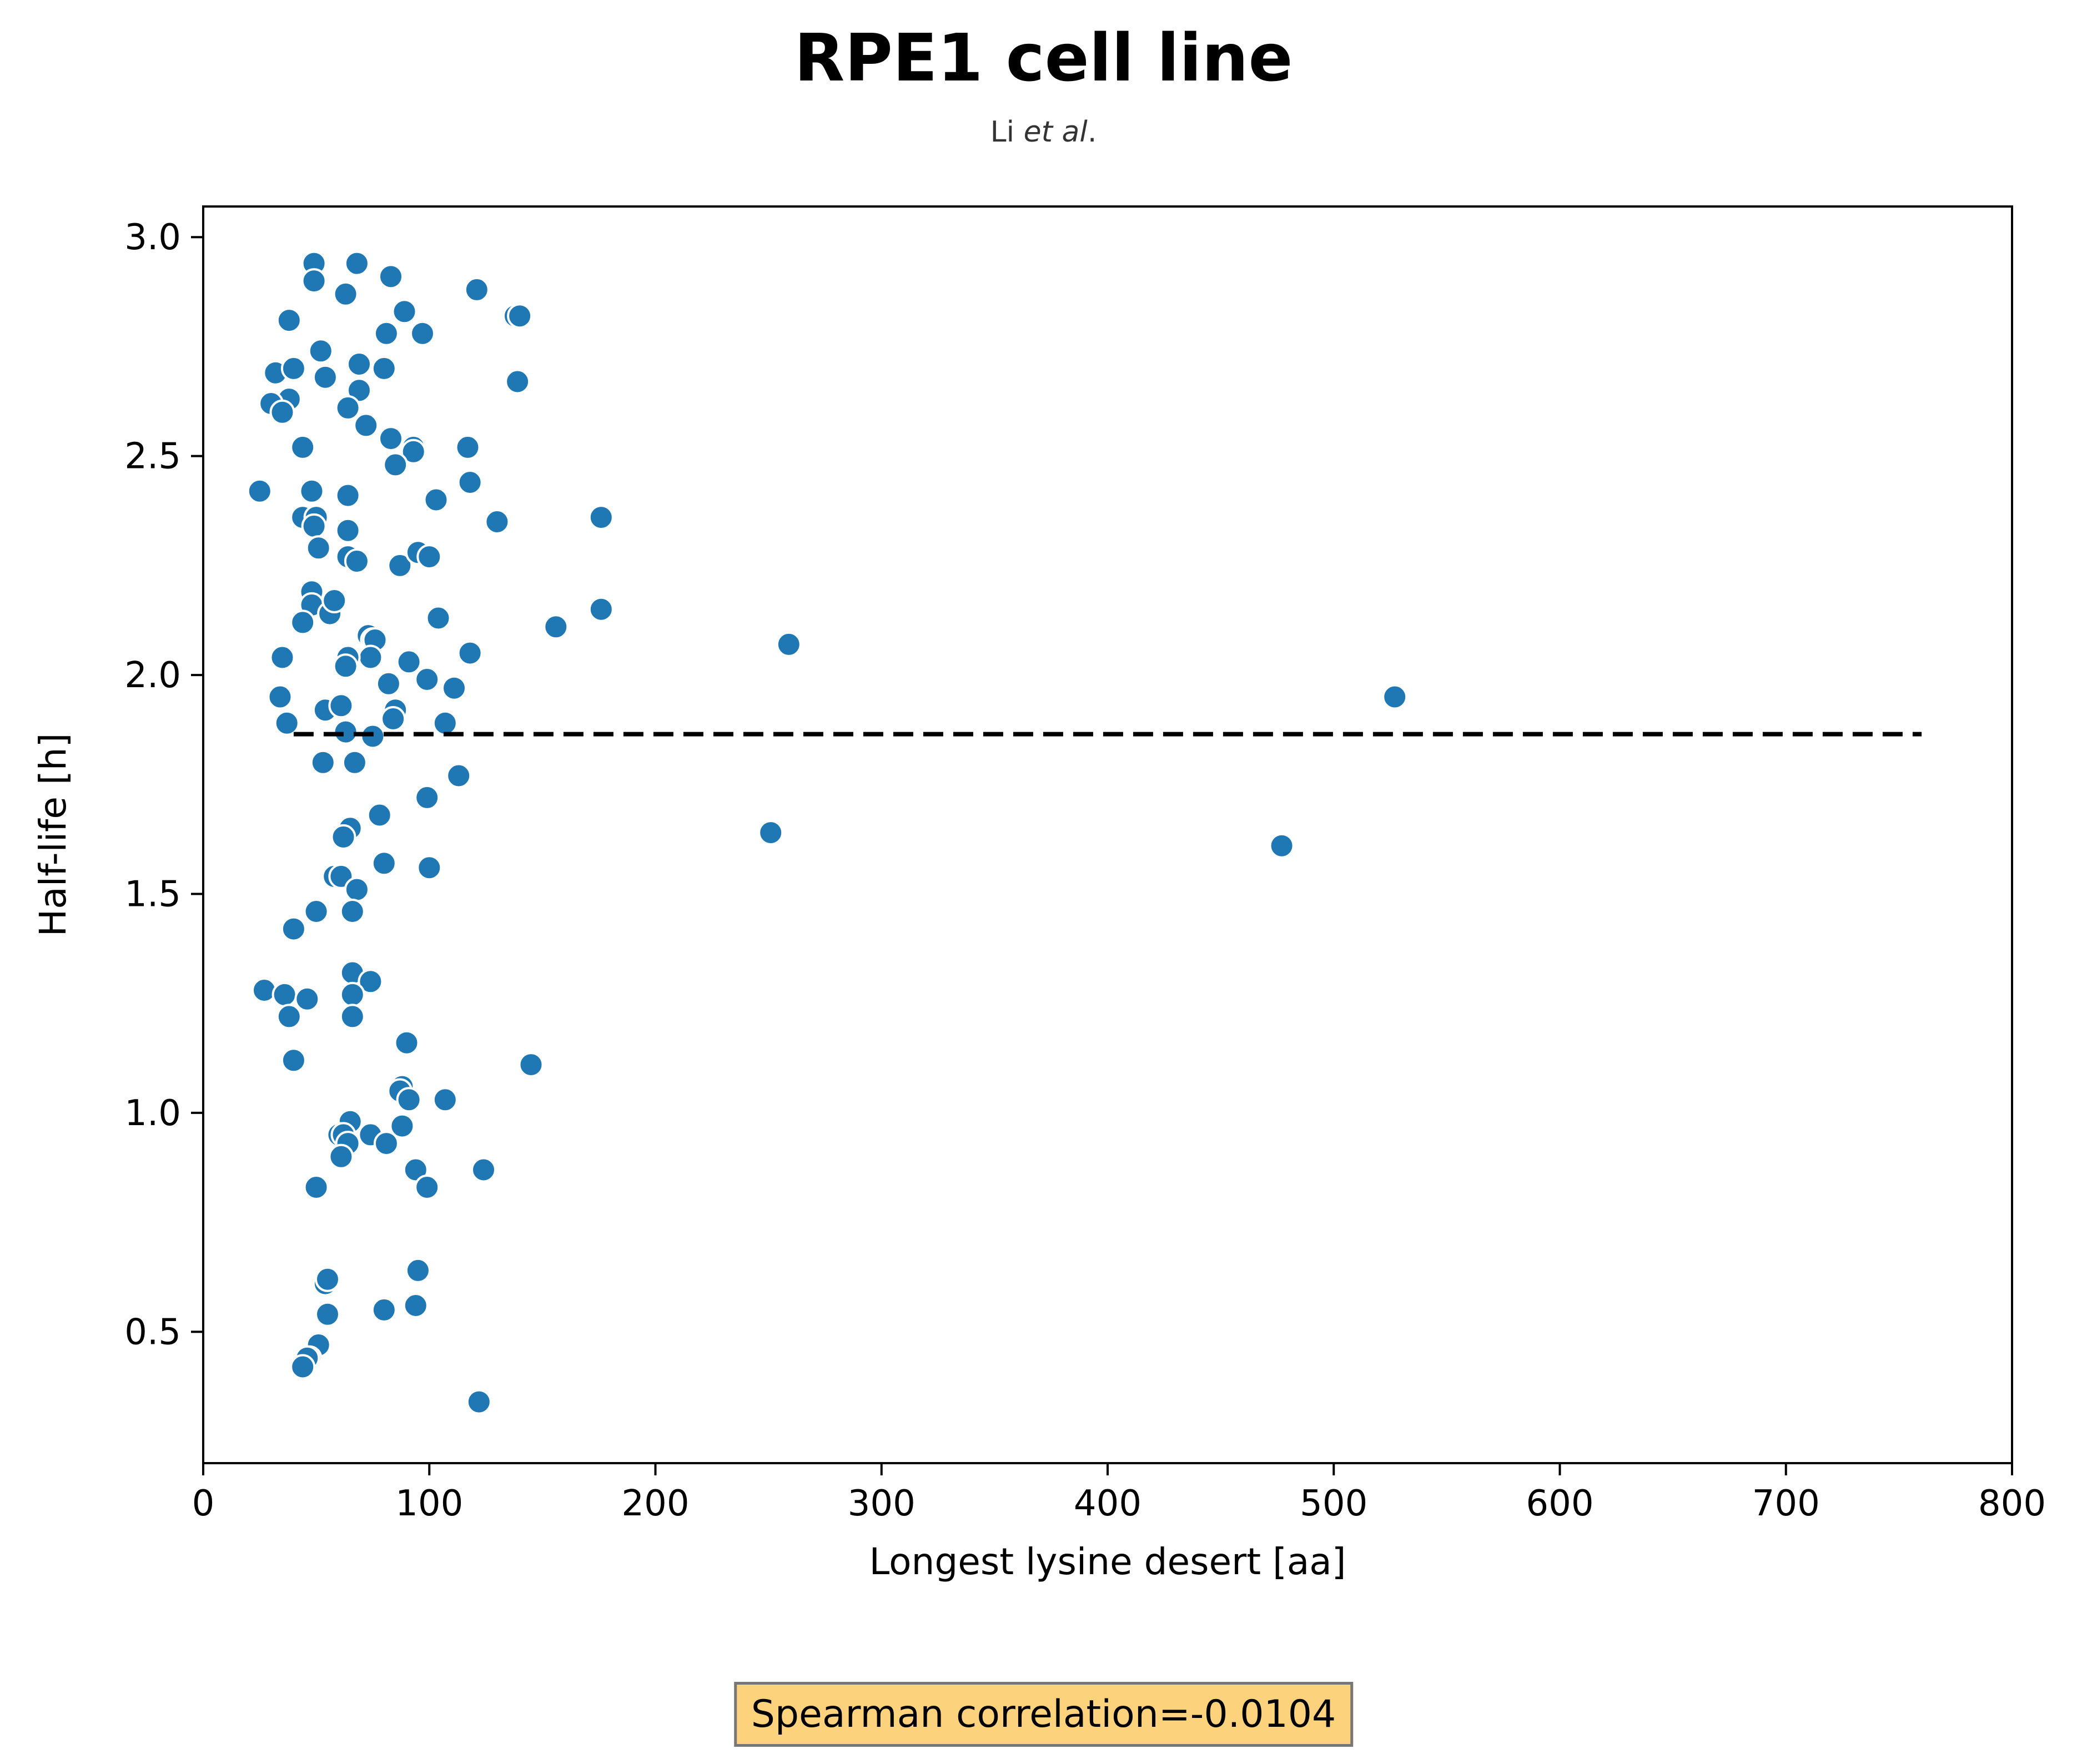 This screenshot has width=2087, height=1764. Describe the element at coordinates (152, 1332) in the screenshot. I see `y-tick-label: 0.5` at that location.